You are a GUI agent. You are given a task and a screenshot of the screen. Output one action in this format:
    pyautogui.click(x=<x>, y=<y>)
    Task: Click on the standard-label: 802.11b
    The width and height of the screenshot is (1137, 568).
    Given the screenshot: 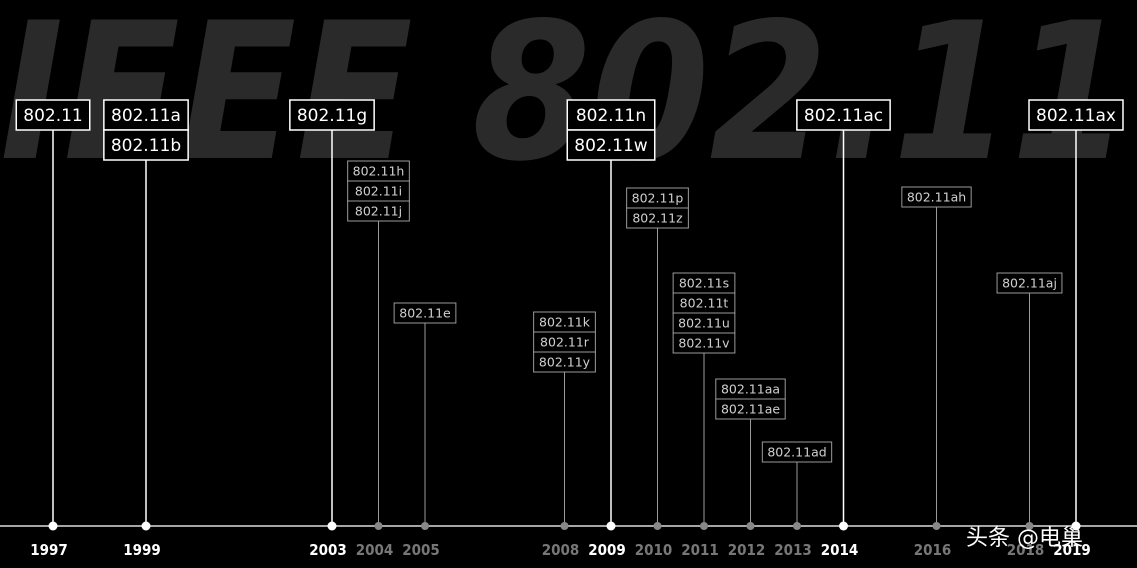 What is the action you would take?
    pyautogui.click(x=146, y=146)
    